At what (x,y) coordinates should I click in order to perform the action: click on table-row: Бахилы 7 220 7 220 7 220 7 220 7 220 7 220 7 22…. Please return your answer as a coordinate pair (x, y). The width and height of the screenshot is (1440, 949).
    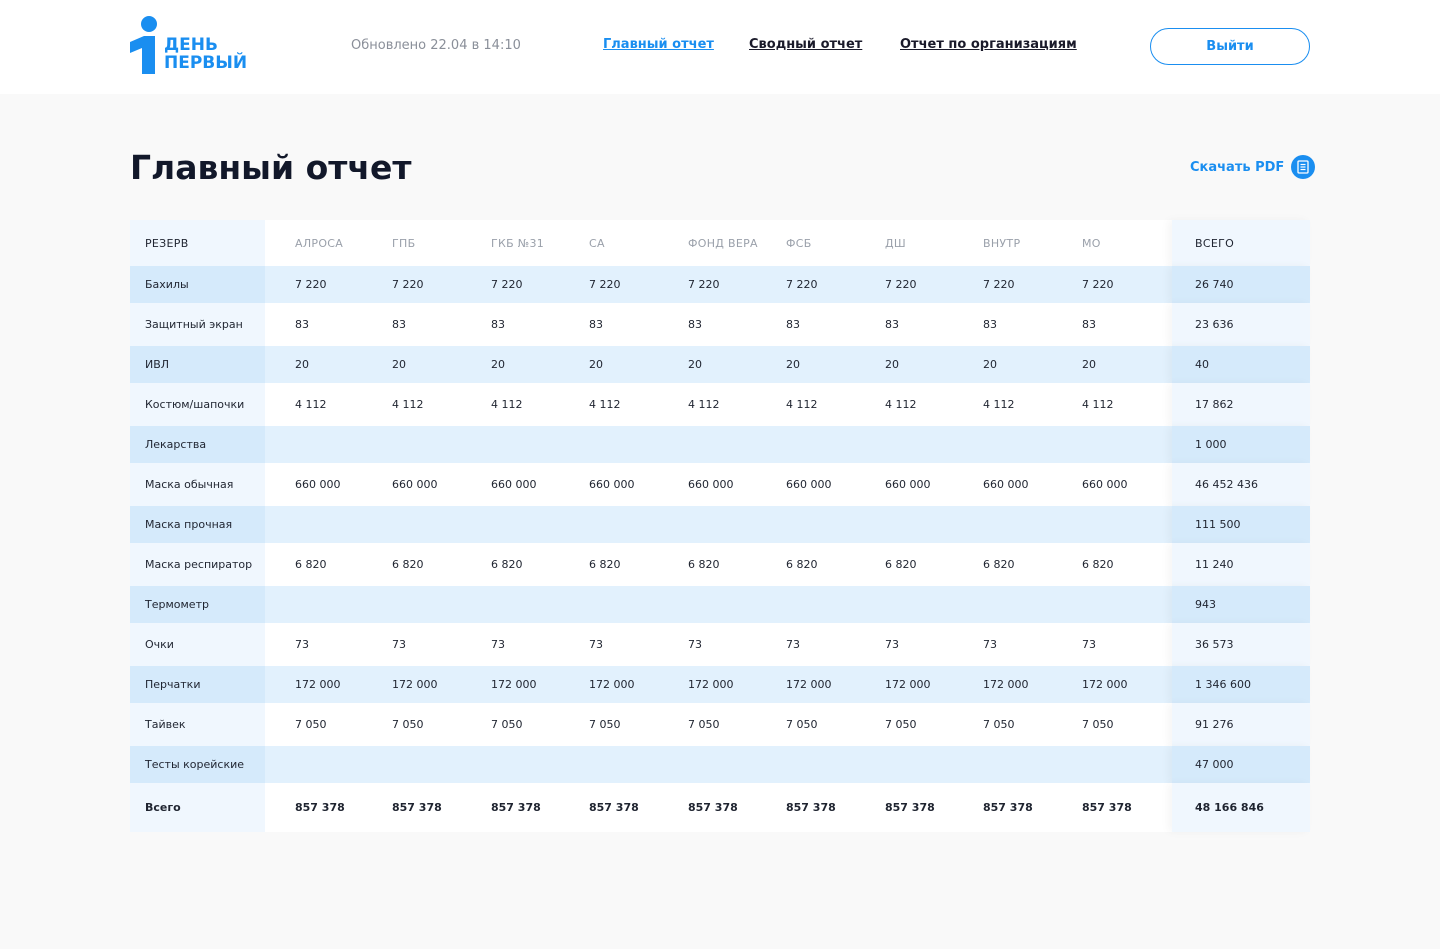
    Looking at the image, I should click on (720, 284).